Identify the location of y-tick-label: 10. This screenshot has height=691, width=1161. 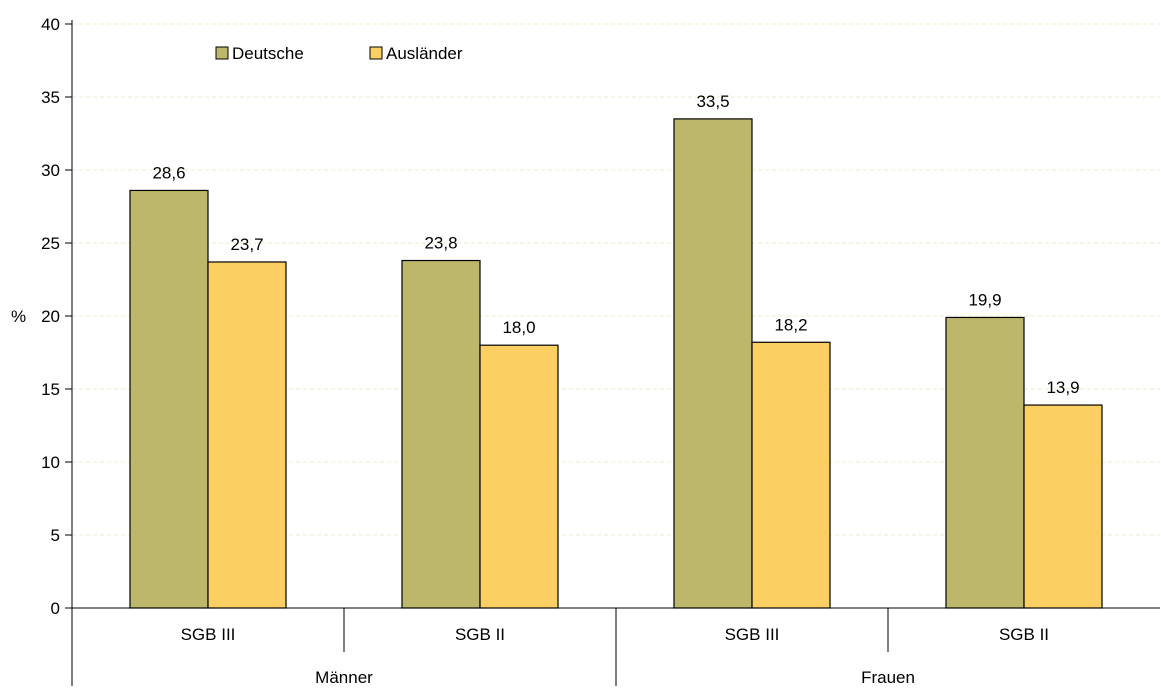
(50, 462).